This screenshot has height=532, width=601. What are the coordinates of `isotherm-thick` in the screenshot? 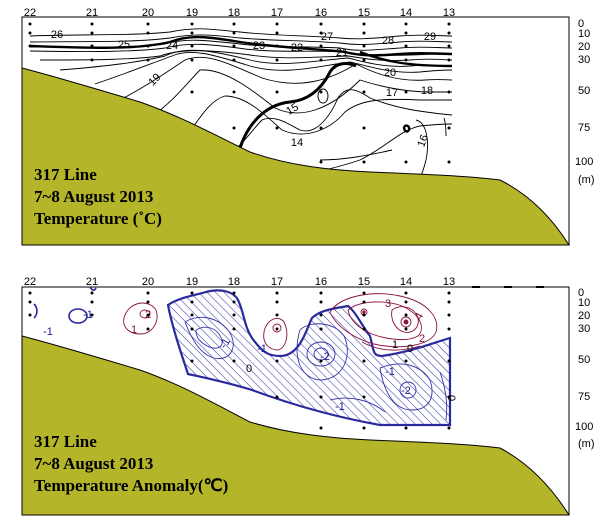 It's located at (241, 84).